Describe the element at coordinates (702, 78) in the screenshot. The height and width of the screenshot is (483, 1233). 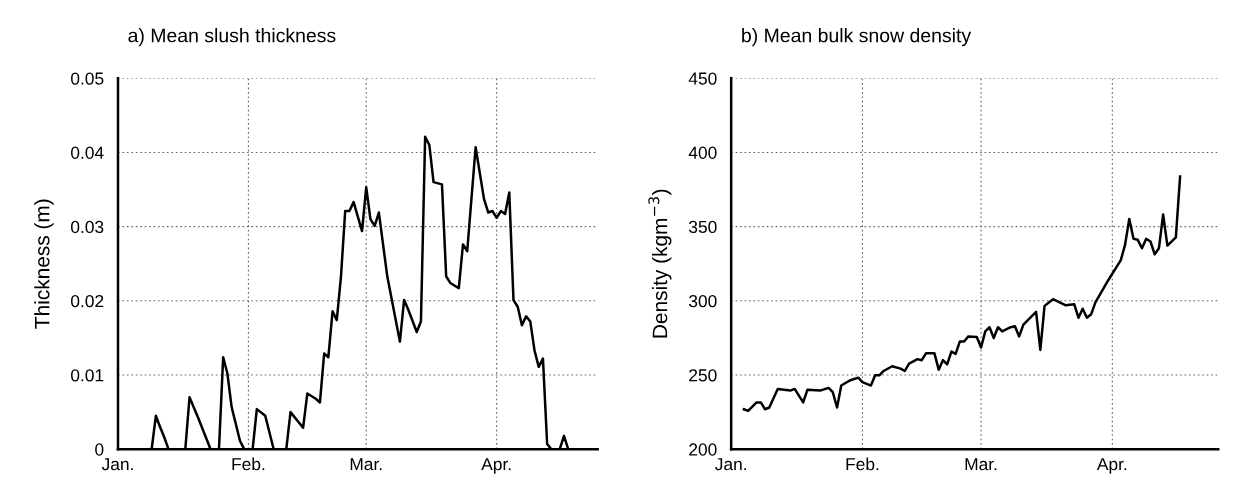
I see `y-tick-label: 450` at that location.